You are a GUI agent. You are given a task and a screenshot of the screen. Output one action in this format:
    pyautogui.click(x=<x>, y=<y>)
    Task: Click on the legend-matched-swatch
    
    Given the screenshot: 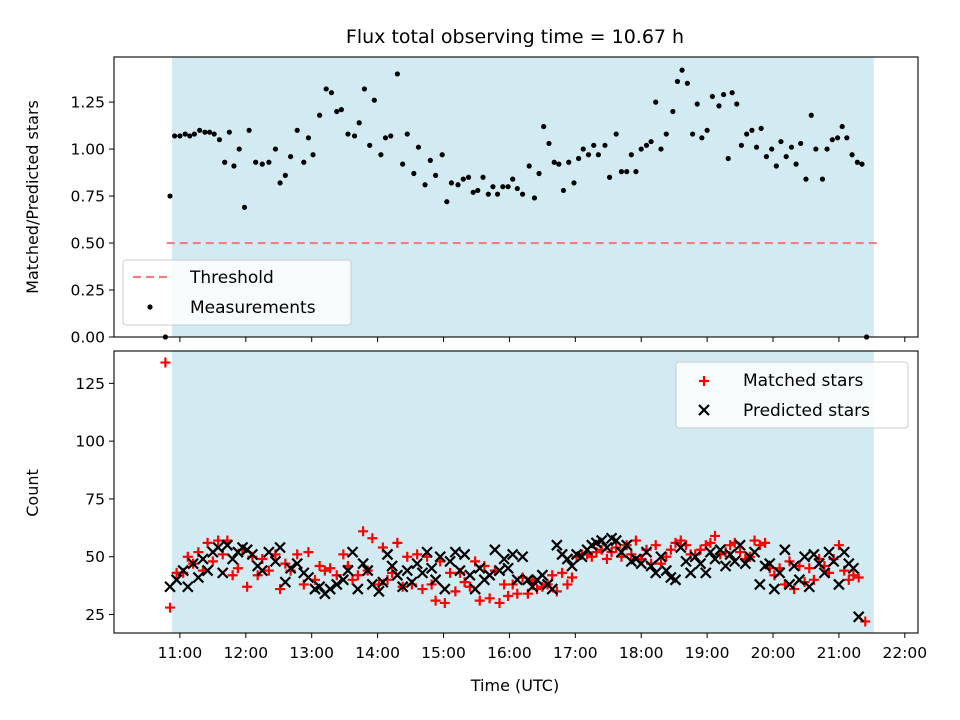 What is the action you would take?
    pyautogui.click(x=704, y=381)
    